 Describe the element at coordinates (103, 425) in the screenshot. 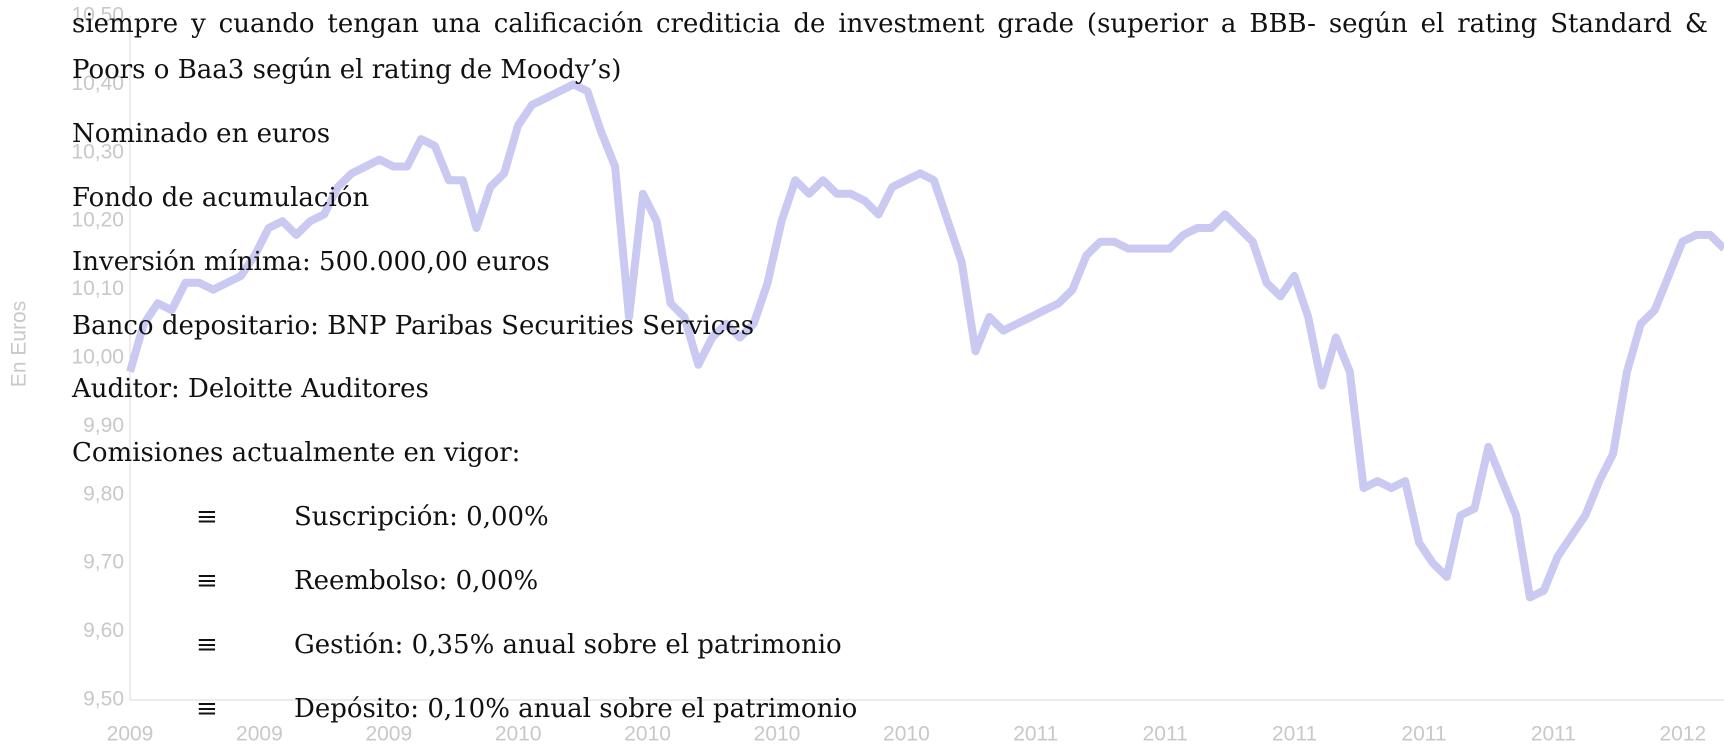

I see `y-tick-label: 9,90` at that location.